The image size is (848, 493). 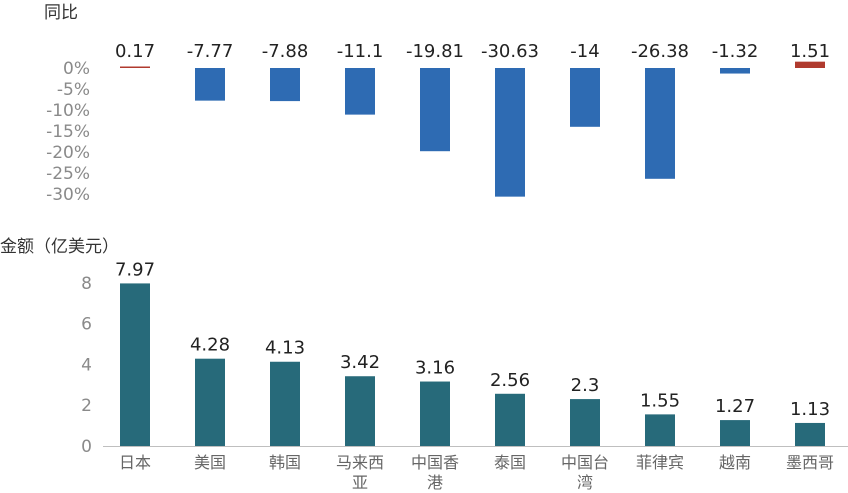 What do you see at coordinates (68, 174) in the screenshot?
I see `top-y-tick-label: -25%` at bounding box center [68, 174].